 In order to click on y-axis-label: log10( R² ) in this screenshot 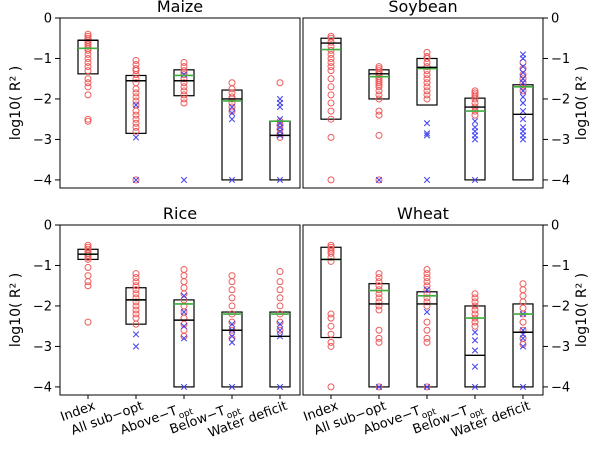, I will do `click(582, 310)`.